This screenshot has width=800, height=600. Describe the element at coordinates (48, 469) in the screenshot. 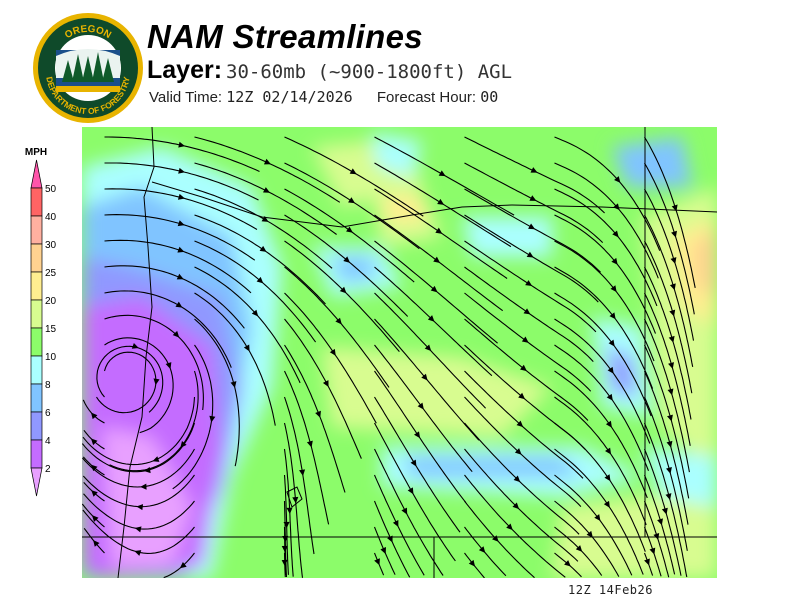

I see `legend-tick: 2` at that location.